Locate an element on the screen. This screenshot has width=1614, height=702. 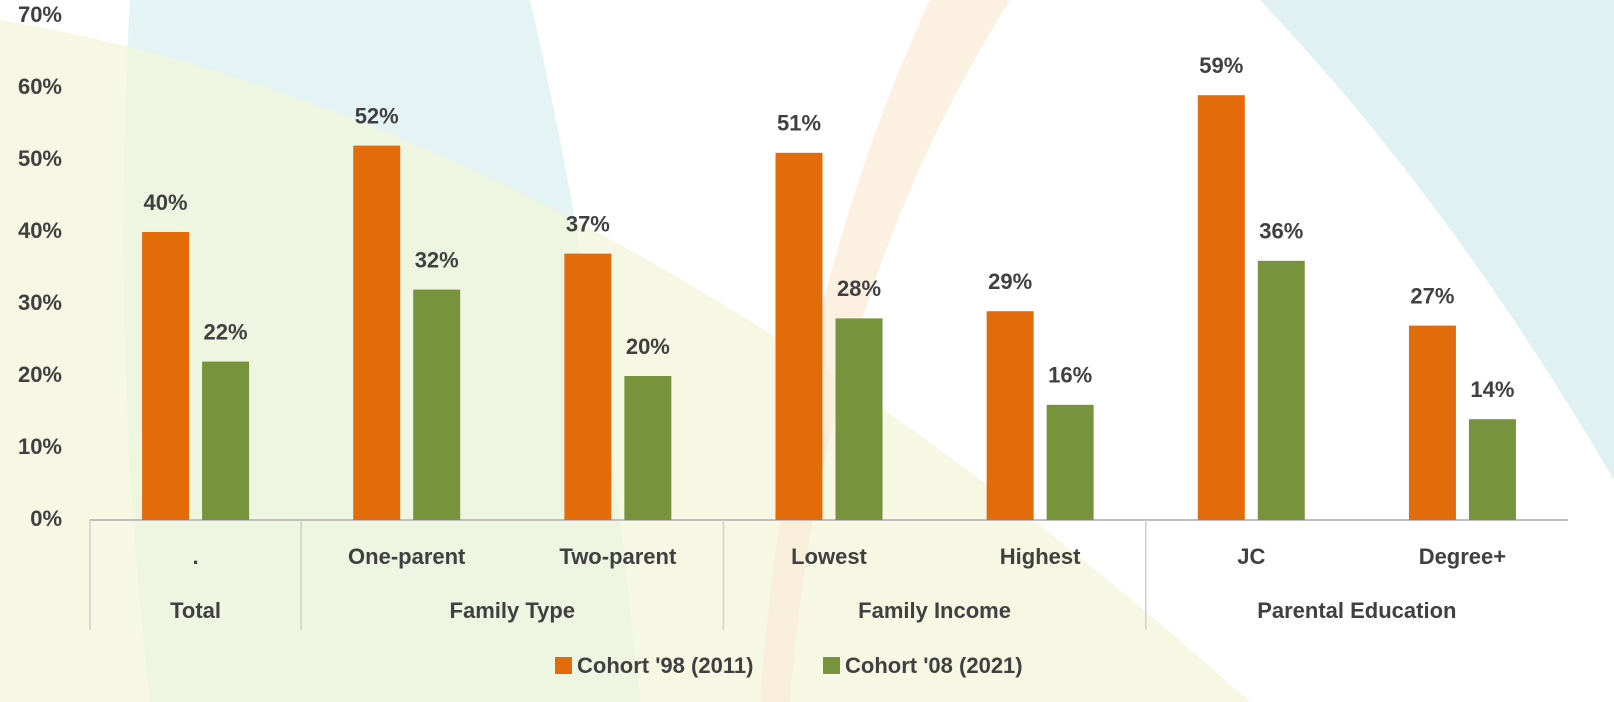
y-tick-label: 20% is located at coordinates (40, 374).